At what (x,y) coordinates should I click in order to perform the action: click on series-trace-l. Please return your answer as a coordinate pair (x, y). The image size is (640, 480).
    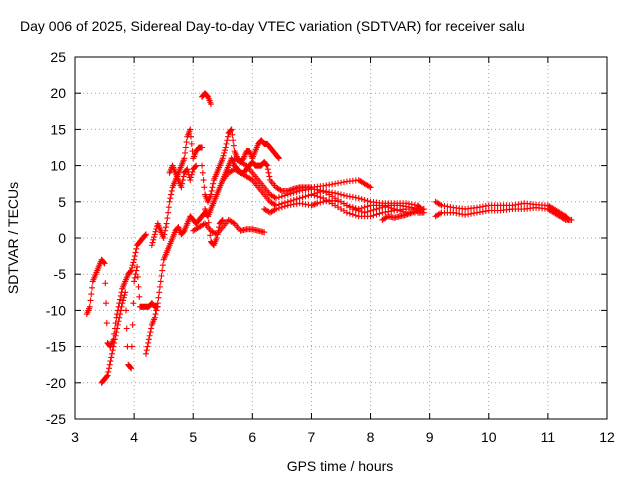
    Looking at the image, I should click on (364, 205).